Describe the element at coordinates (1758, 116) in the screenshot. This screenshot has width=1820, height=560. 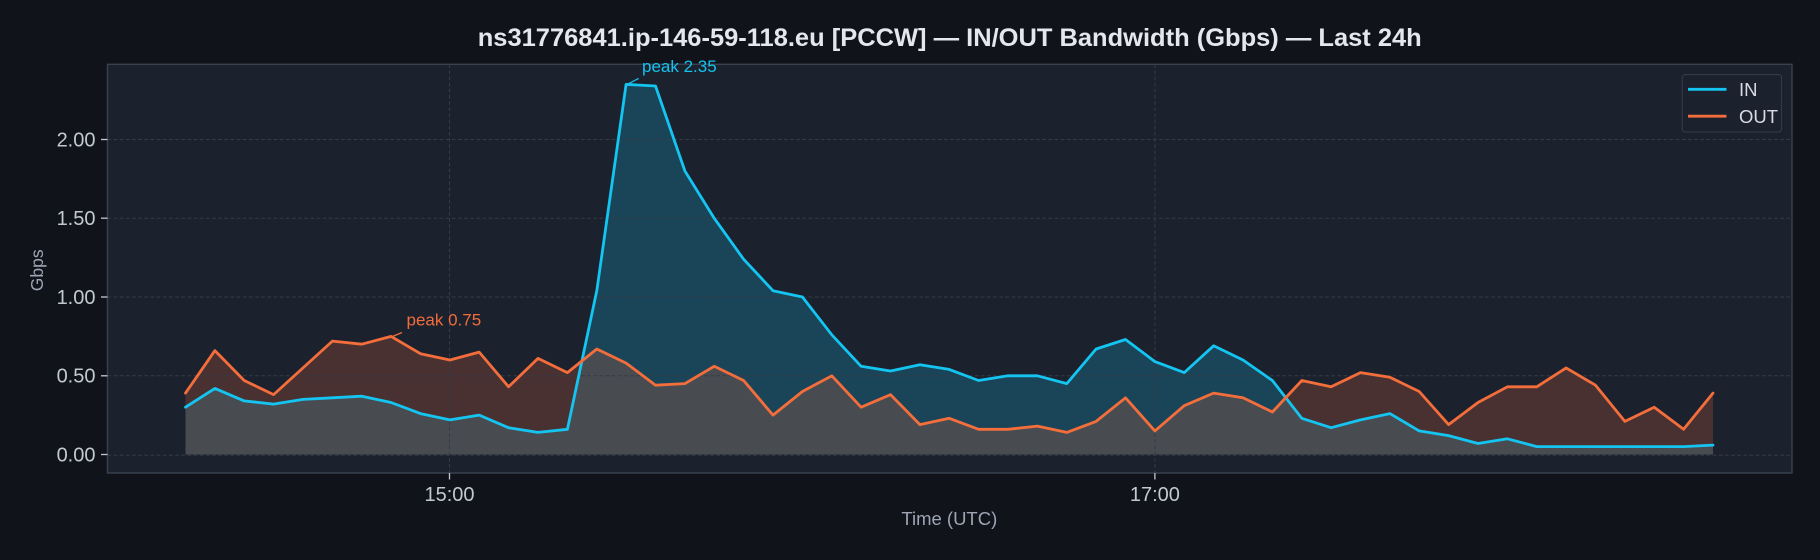
I see `svg-text: OUT` at that location.